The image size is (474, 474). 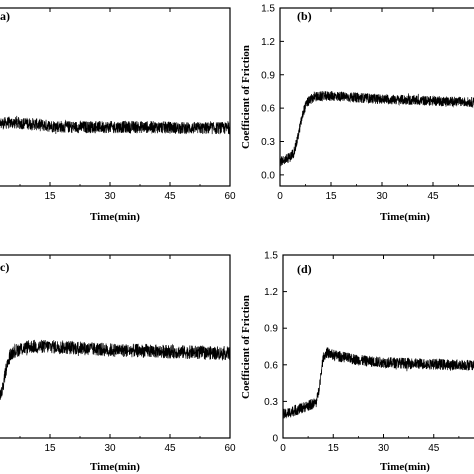 What do you see at coordinates (304, 269) in the screenshot?
I see `panel-label: (d)` at bounding box center [304, 269].